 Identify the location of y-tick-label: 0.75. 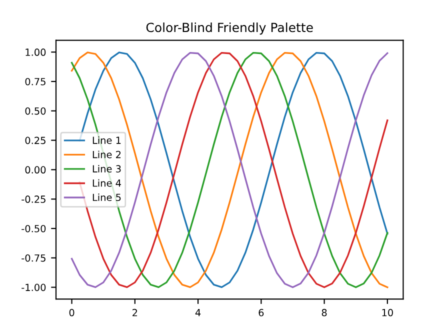
(35, 82).